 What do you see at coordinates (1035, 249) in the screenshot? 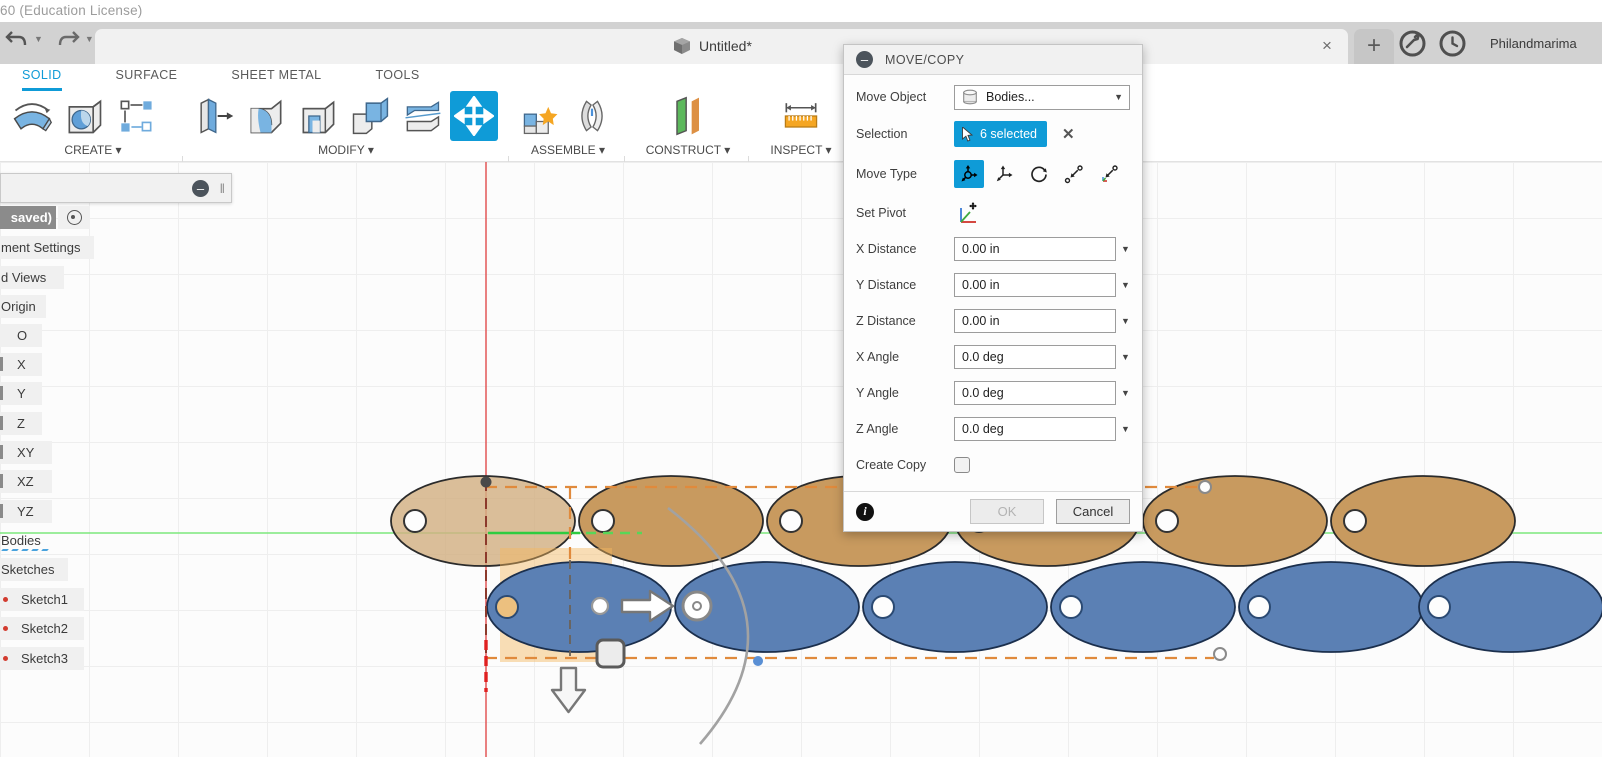
I see `x-distance-input: 0.00 in` at bounding box center [1035, 249].